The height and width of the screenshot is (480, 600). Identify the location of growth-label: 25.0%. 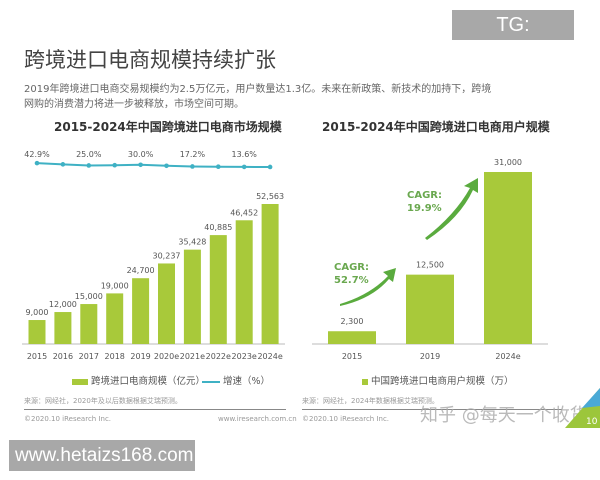
(89, 154).